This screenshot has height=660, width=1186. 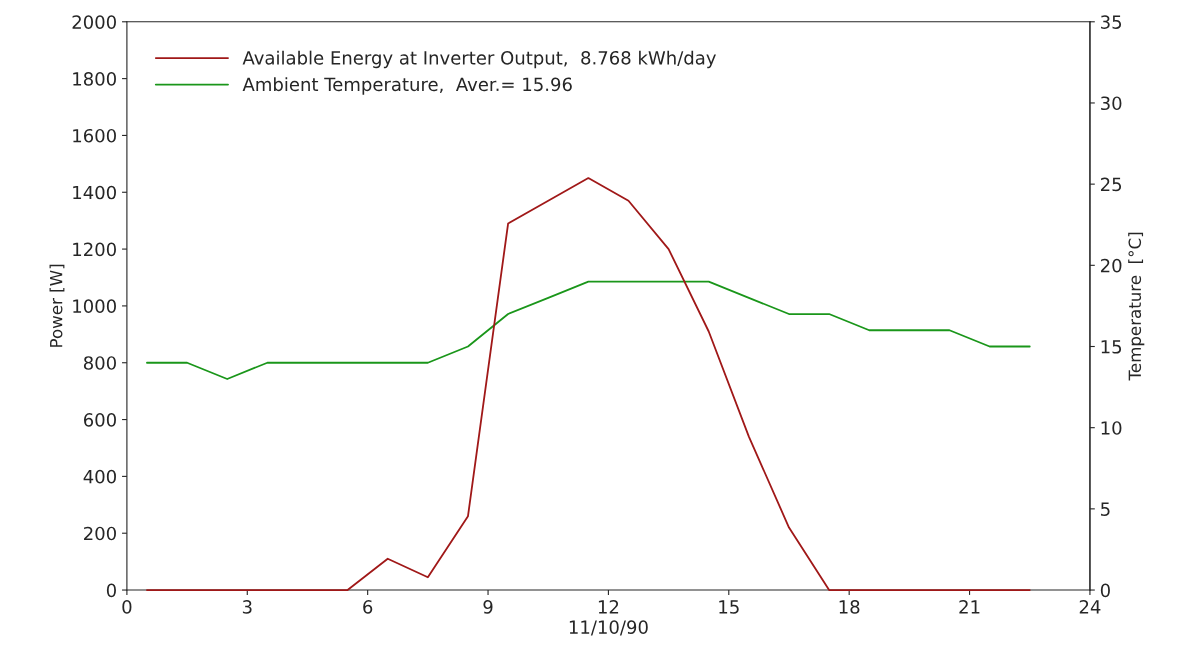 I want to click on y2-tick-label: 35, so click(x=1111, y=22).